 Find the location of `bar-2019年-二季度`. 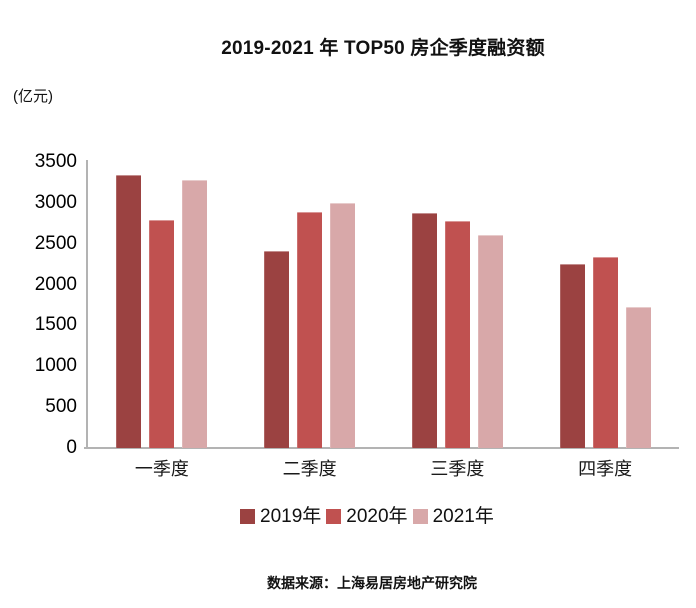

bar-2019年-二季度 is located at coordinates (276, 349).